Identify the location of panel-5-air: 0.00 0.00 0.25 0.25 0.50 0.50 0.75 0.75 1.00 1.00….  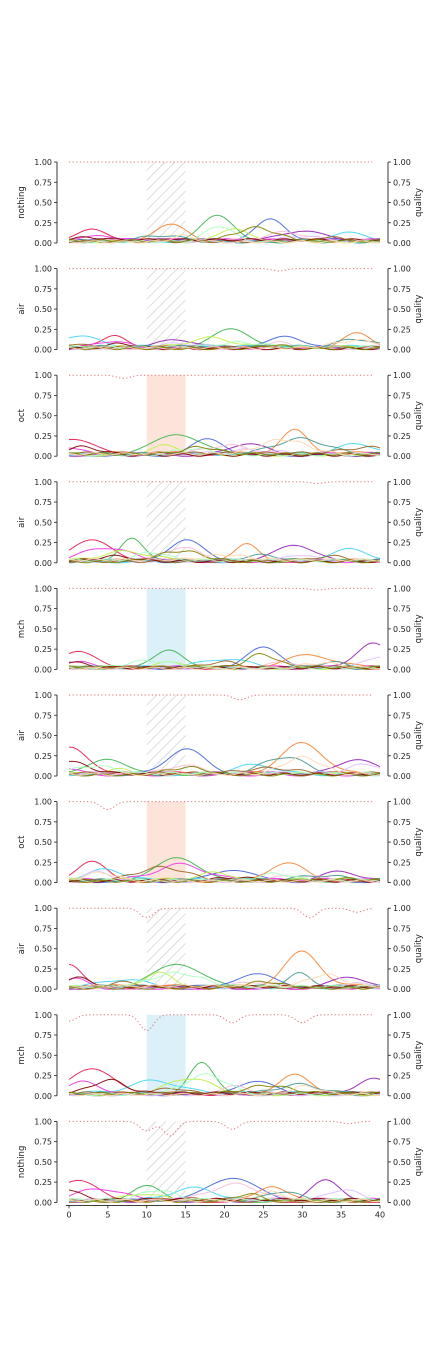
(220, 736).